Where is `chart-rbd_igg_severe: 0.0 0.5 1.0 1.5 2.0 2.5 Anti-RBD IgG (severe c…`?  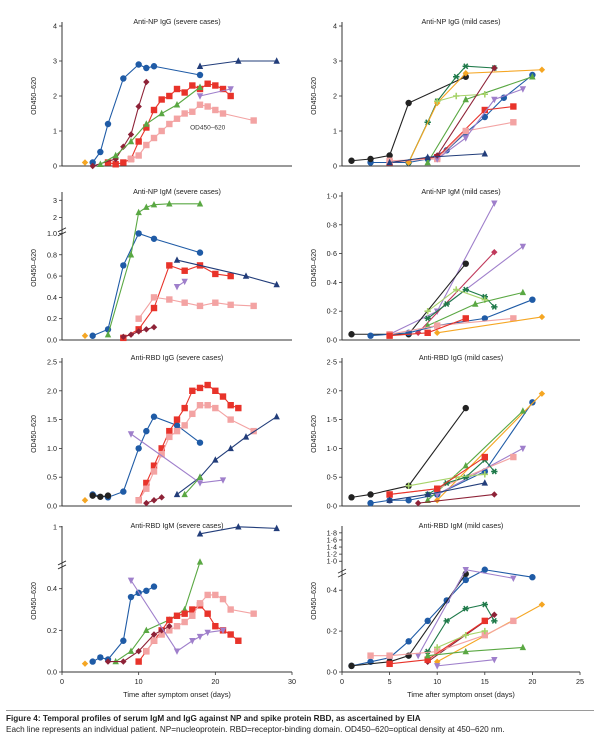
chart-rbd_igg_severe: 0.0 0.5 1.0 1.5 2.0 2.5 Anti-RBD IgG (severe c… is located at coordinates (161, 432).